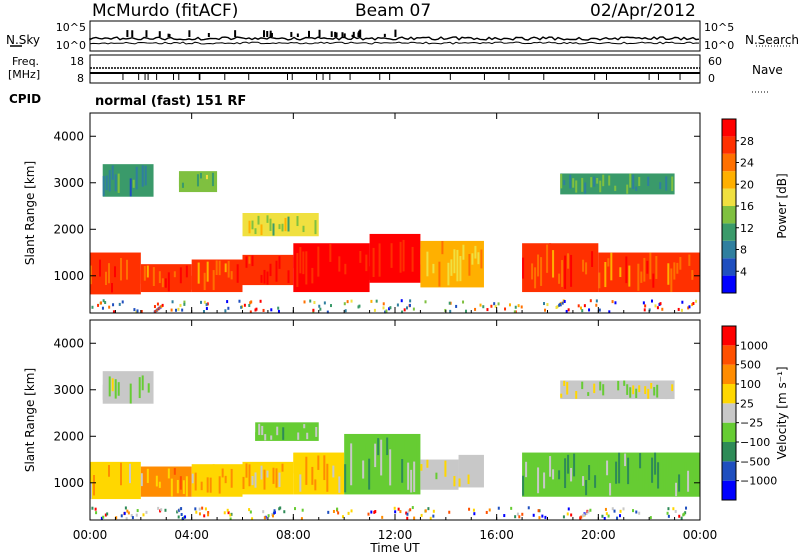  I want to click on noise-panel-frame, so click(395, 36).